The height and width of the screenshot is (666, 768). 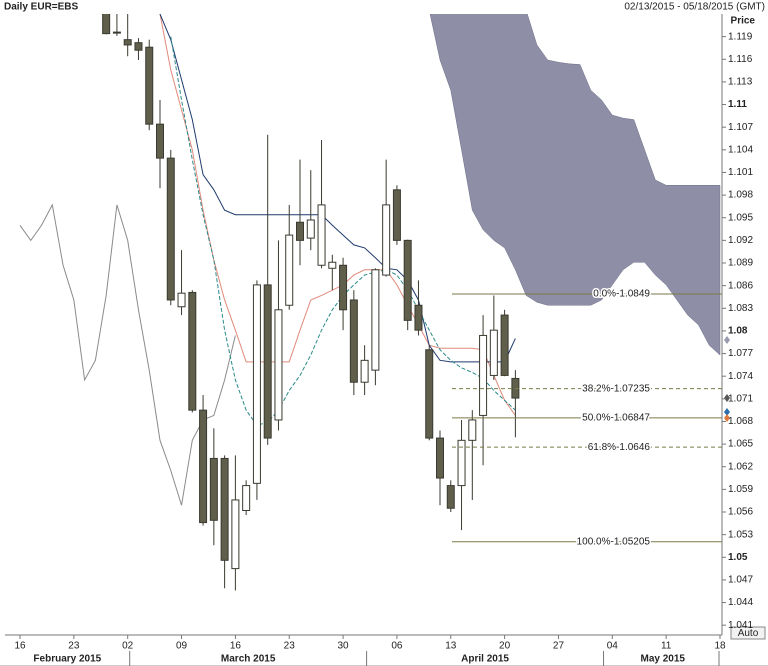 What do you see at coordinates (485, 659) in the screenshot?
I see `month-label: April 2015` at bounding box center [485, 659].